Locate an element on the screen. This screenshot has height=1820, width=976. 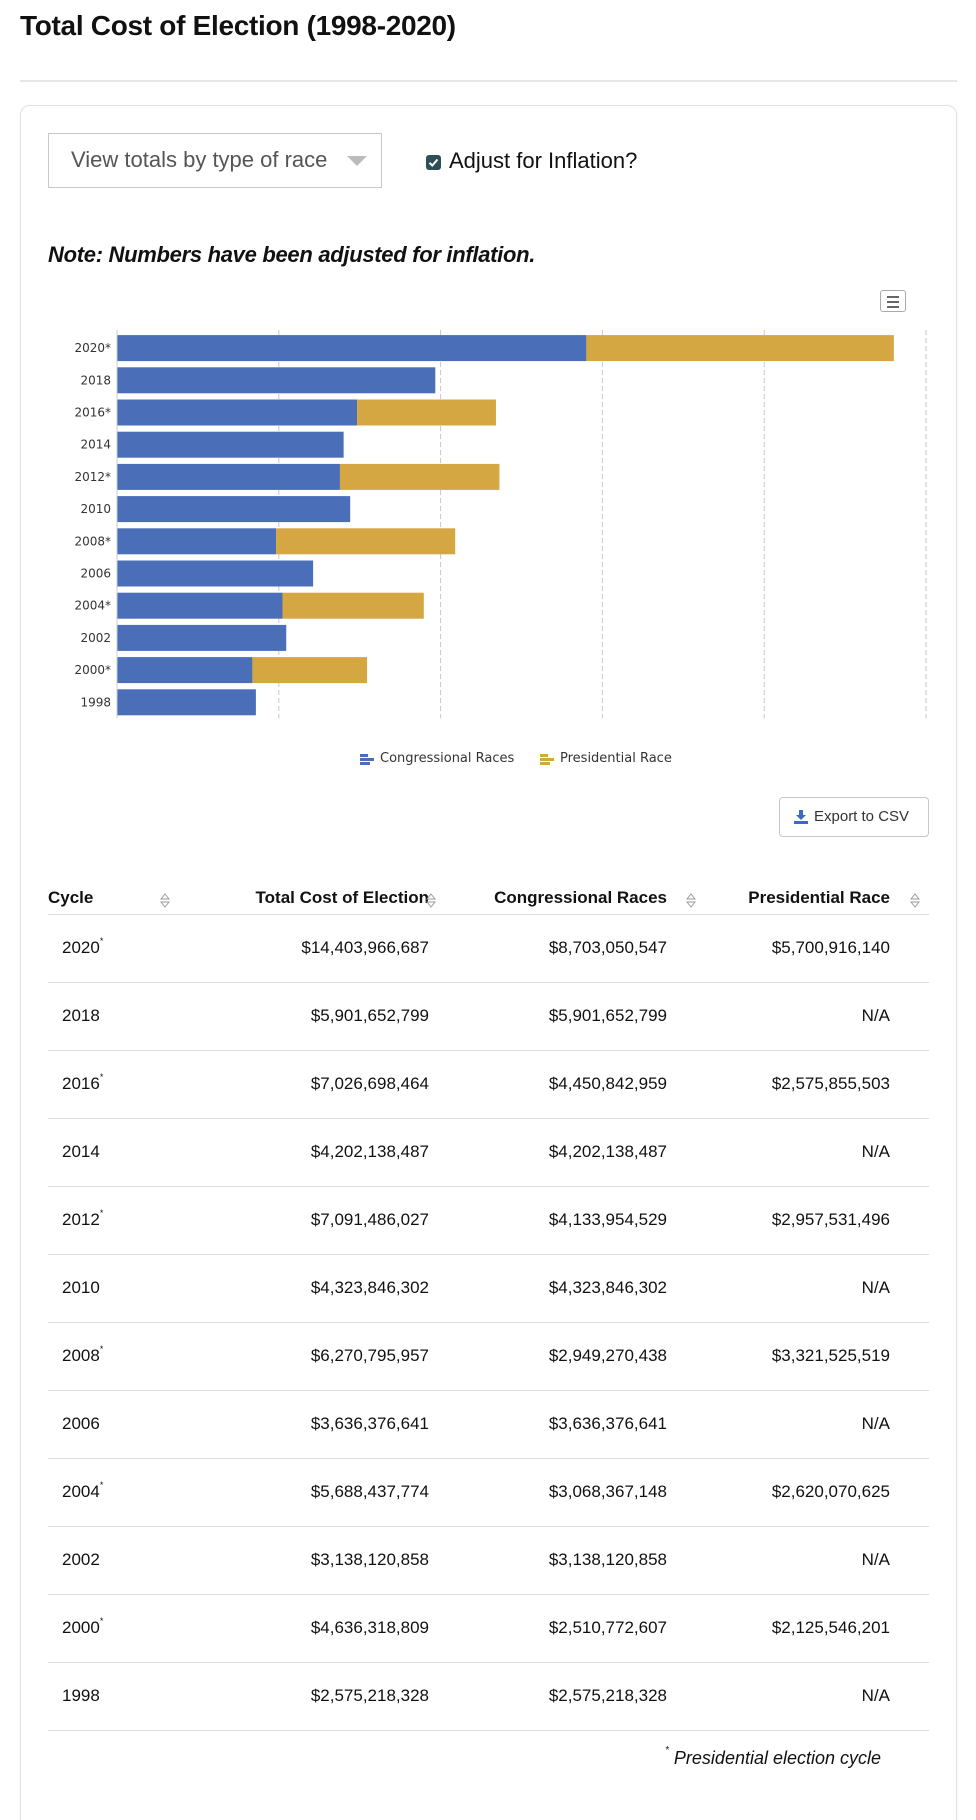
cycle-year: 2004 is located at coordinates (81, 1491).